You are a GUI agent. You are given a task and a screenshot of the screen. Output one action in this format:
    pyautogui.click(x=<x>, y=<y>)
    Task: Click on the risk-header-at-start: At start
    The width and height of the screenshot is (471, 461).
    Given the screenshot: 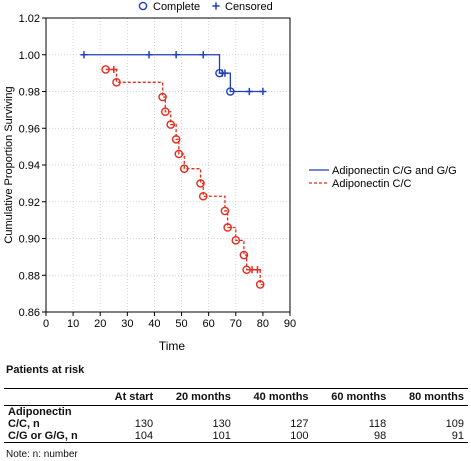 What is the action you would take?
    pyautogui.click(x=134, y=397)
    